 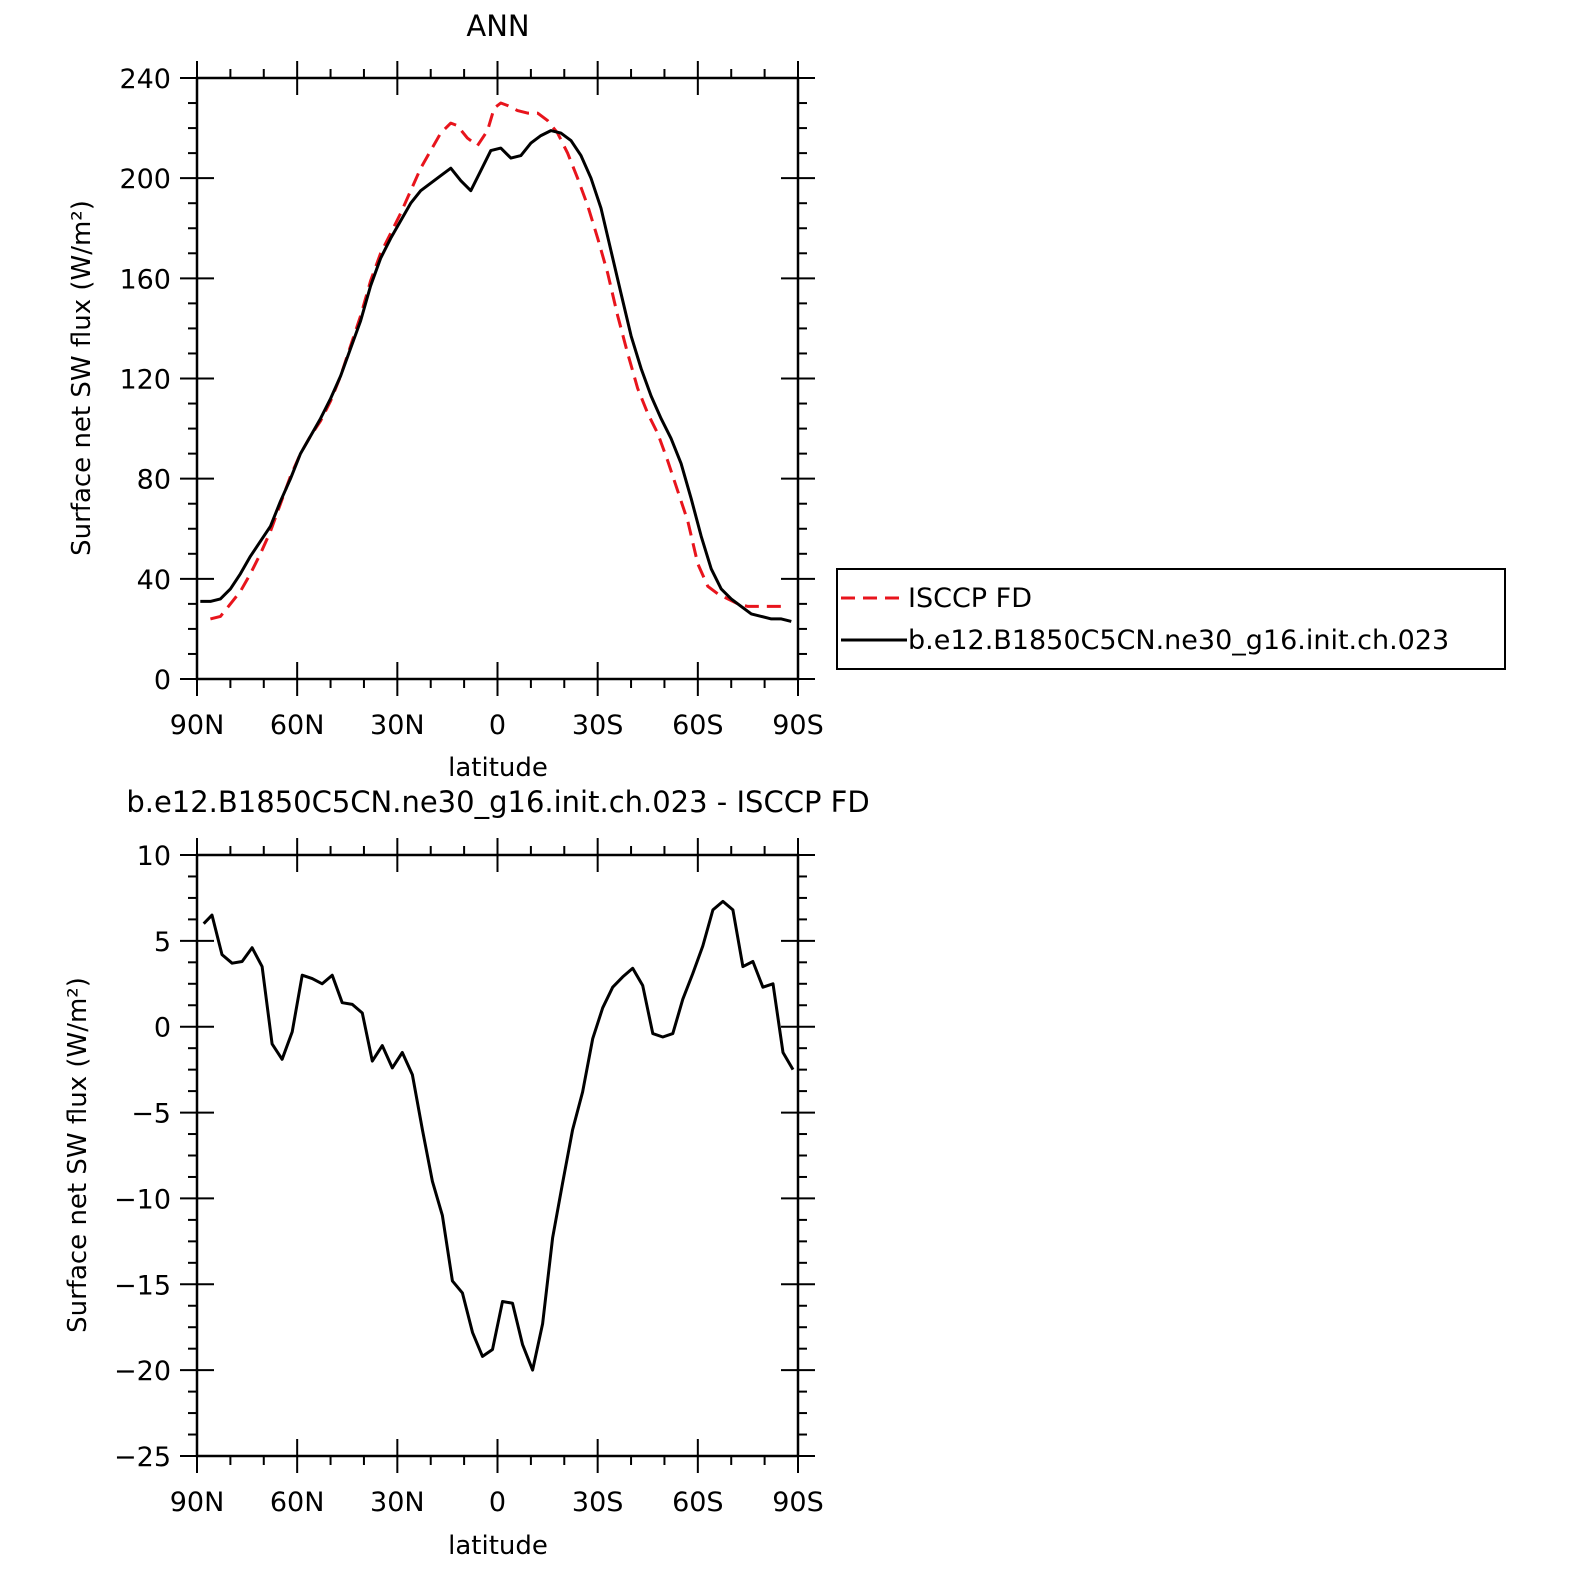 I want to click on bottom-panel-y-axis-label: Surface net SW flux (W/m²), so click(x=78, y=1155).